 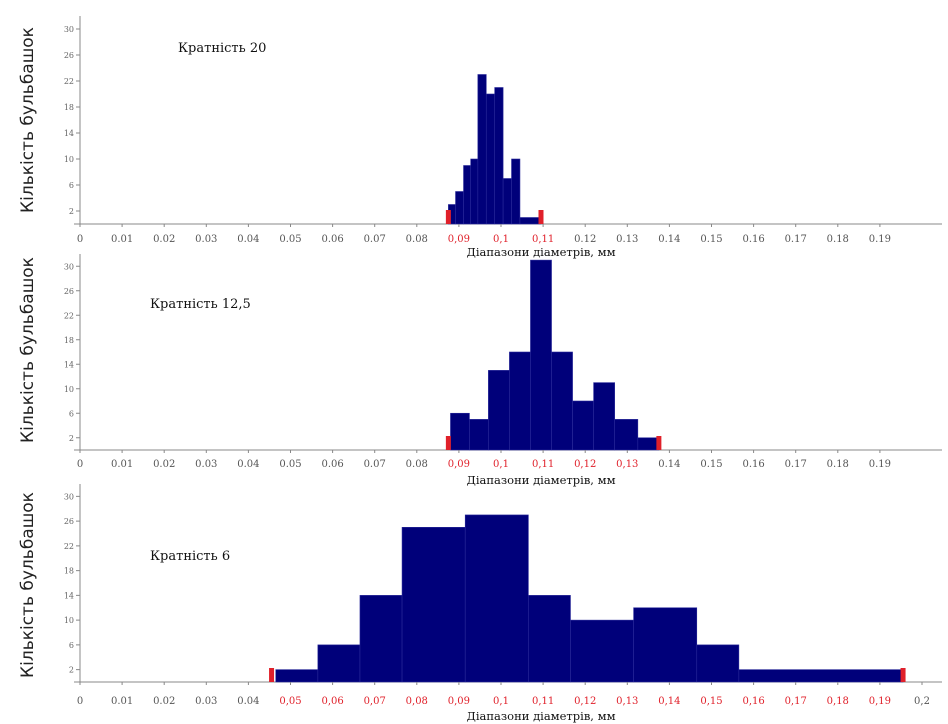 What do you see at coordinates (417, 701) in the screenshot?
I see `x-tick-label: 0,08` at bounding box center [417, 701].